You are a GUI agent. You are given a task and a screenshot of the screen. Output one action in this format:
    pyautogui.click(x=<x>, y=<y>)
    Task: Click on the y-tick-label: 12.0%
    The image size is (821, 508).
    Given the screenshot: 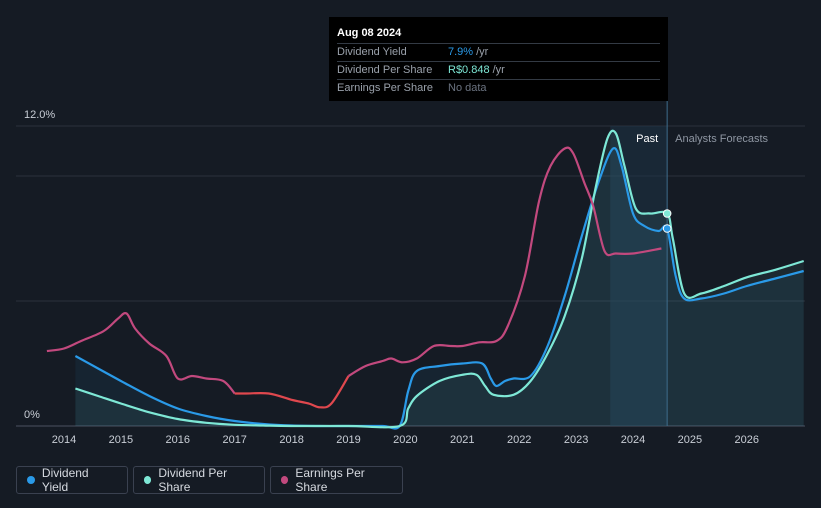 What is the action you would take?
    pyautogui.click(x=39, y=115)
    